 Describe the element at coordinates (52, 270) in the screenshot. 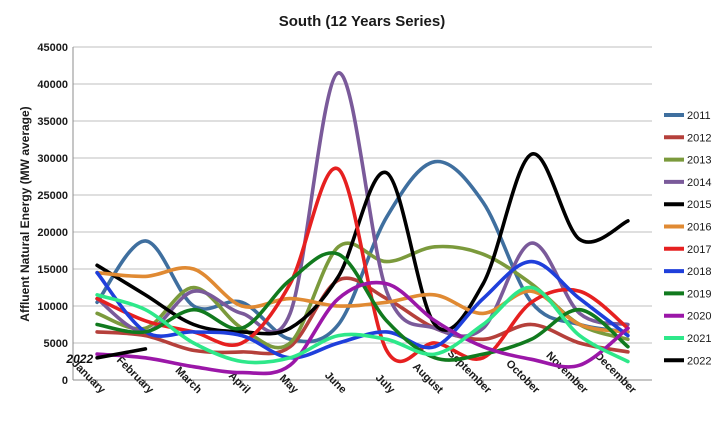

I see `y-tick-label: 15000` at that location.